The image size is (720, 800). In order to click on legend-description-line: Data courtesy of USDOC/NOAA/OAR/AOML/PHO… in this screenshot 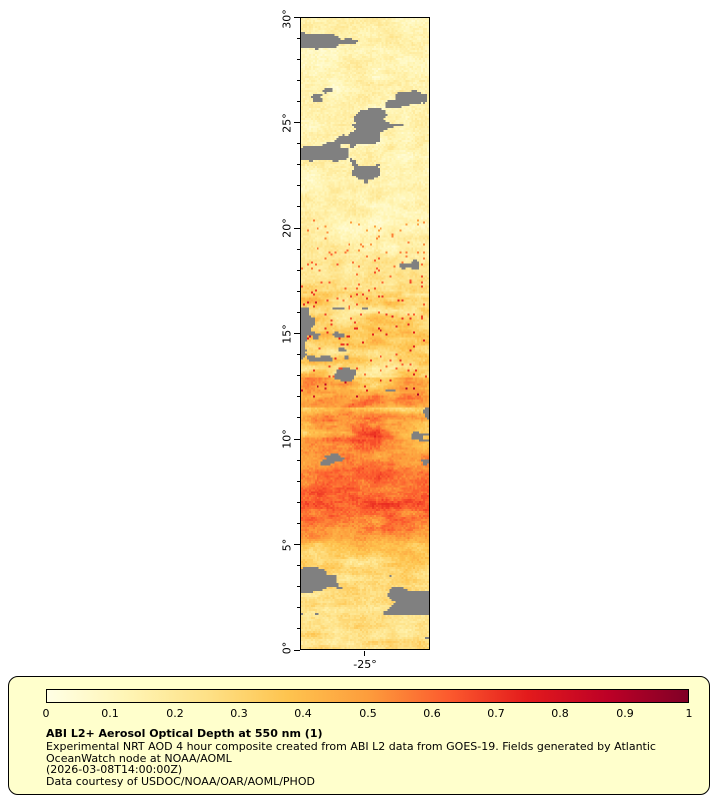, I will do `click(180, 781)`.